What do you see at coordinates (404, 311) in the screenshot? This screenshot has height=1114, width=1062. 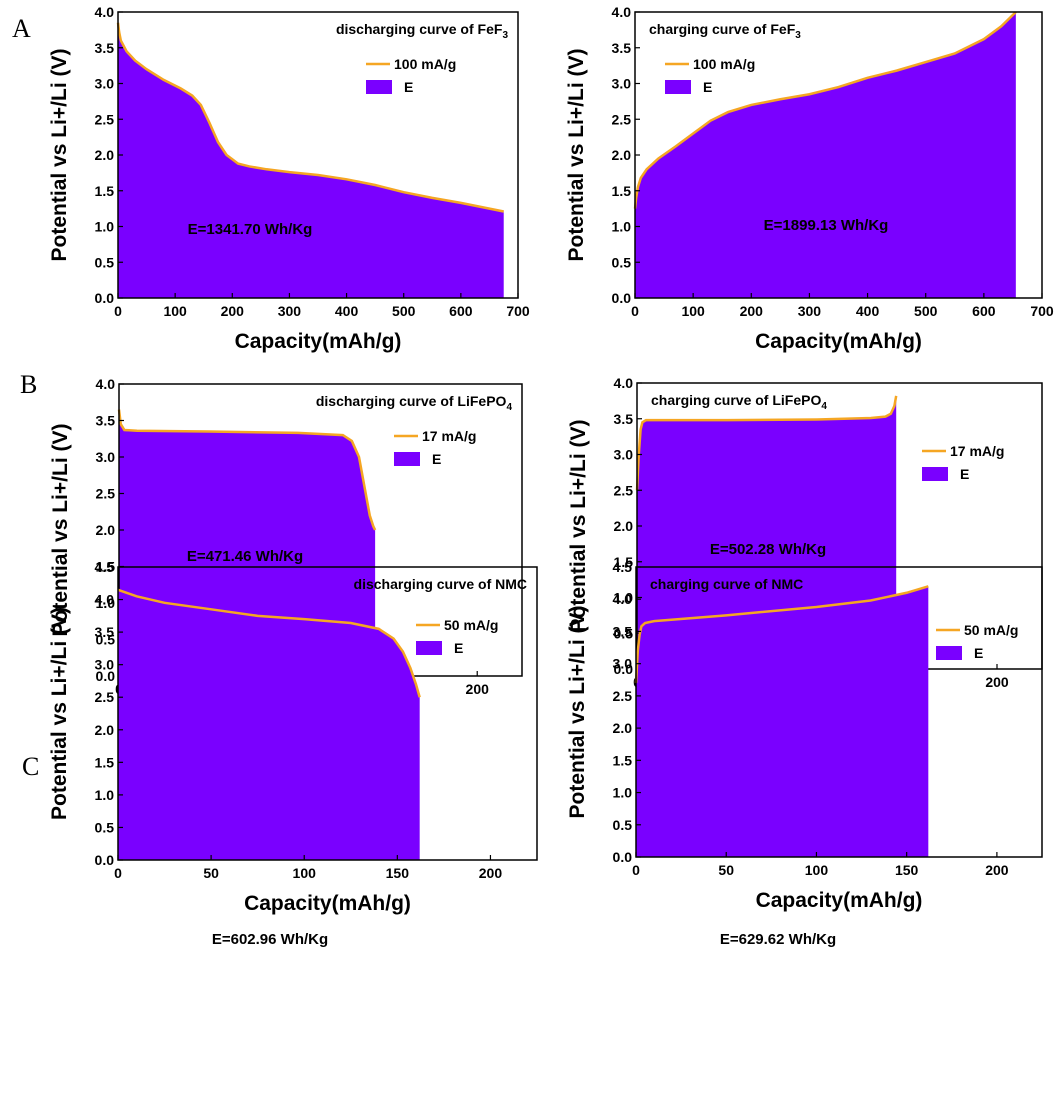 I see `x-tick-label: 500` at bounding box center [404, 311].